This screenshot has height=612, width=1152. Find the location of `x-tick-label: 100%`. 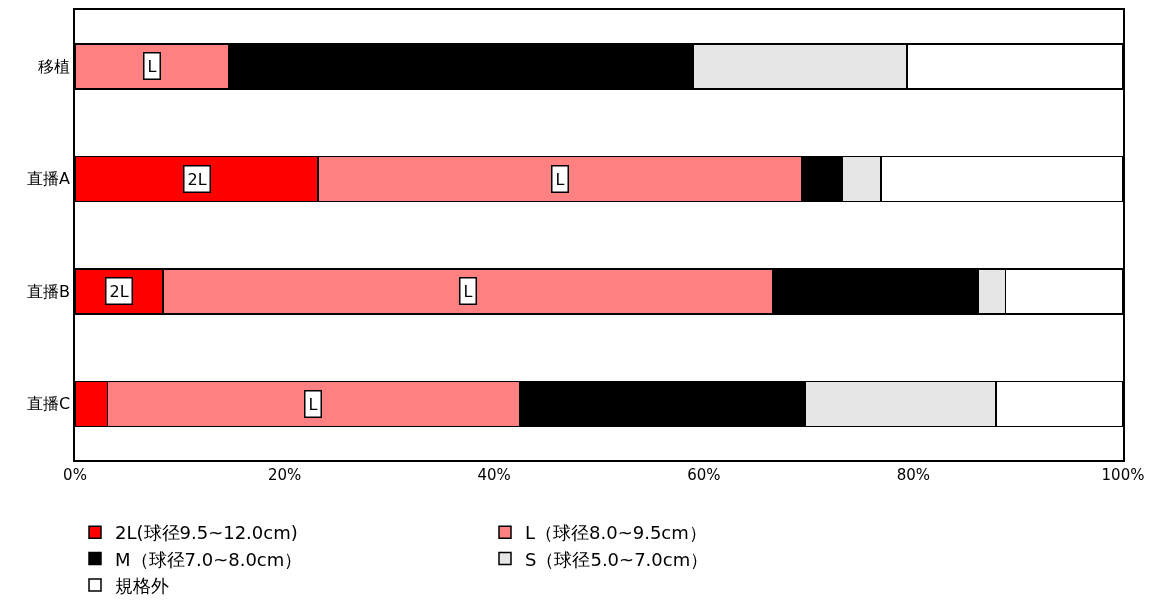

x-tick-label: 100% is located at coordinates (1123, 474).